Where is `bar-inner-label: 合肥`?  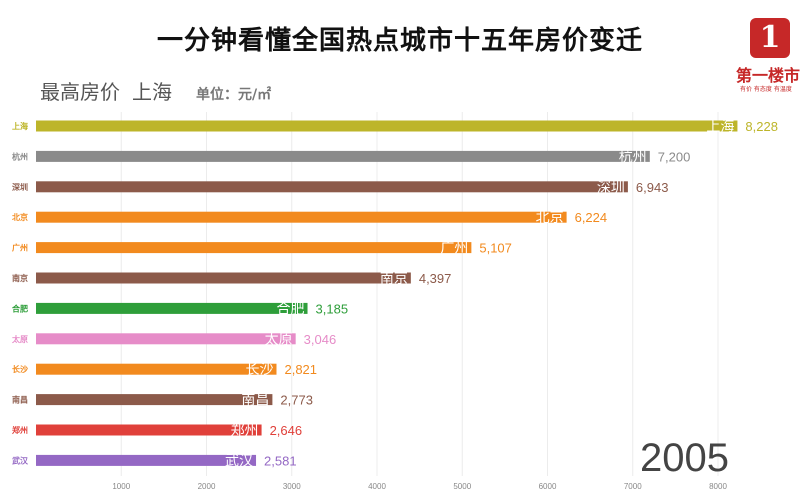
bar-inner-label: 合肥 is located at coordinates (291, 309).